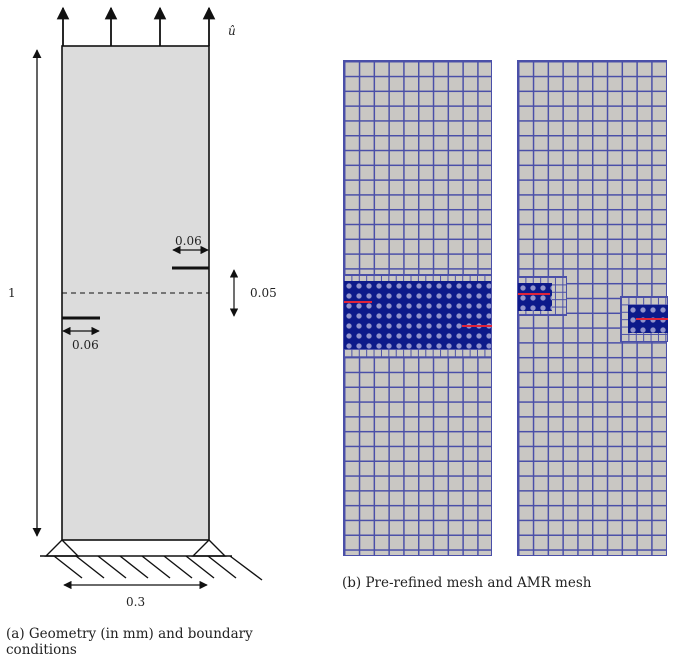  What do you see at coordinates (263, 293) in the screenshot?
I see `crack-offset-label: 0.05` at bounding box center [263, 293].